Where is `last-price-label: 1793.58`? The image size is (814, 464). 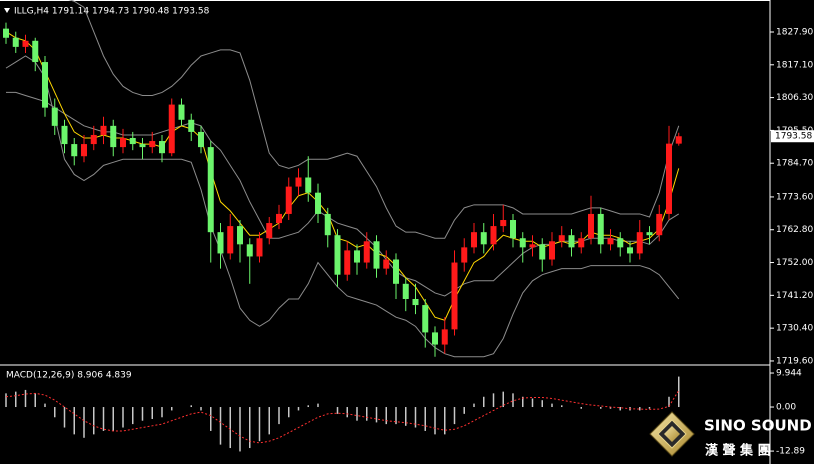
last-price-label: 1793.58 is located at coordinates (793, 137).